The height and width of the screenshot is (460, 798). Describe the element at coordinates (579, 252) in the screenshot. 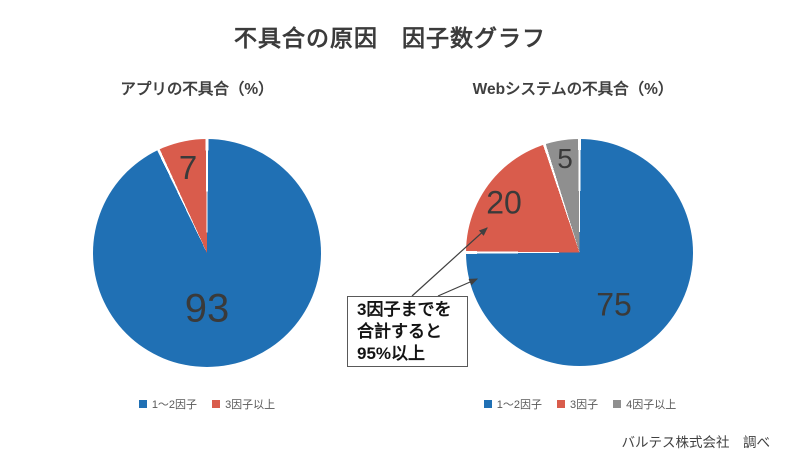

I see `web-defects-pie` at that location.